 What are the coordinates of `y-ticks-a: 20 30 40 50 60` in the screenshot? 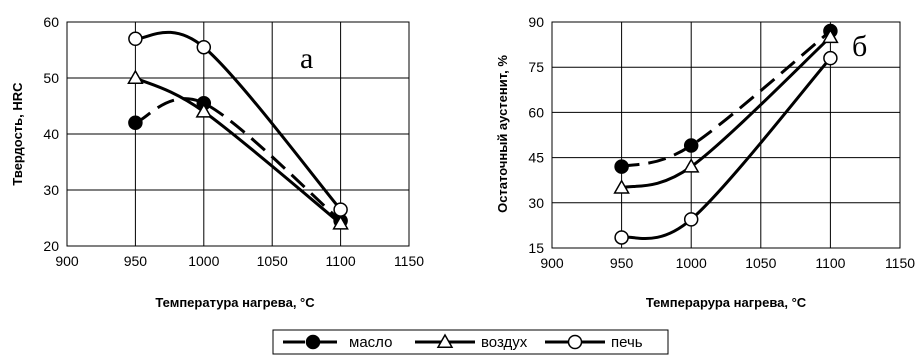 It's located at (51, 134).